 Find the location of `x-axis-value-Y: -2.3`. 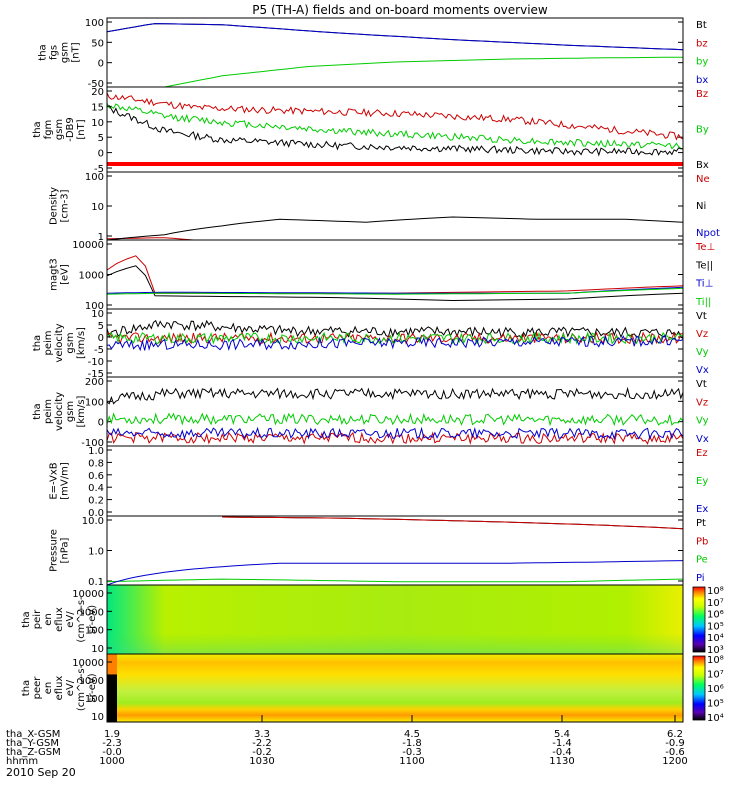

x-axis-value-Y: -2.3 is located at coordinates (112, 743).